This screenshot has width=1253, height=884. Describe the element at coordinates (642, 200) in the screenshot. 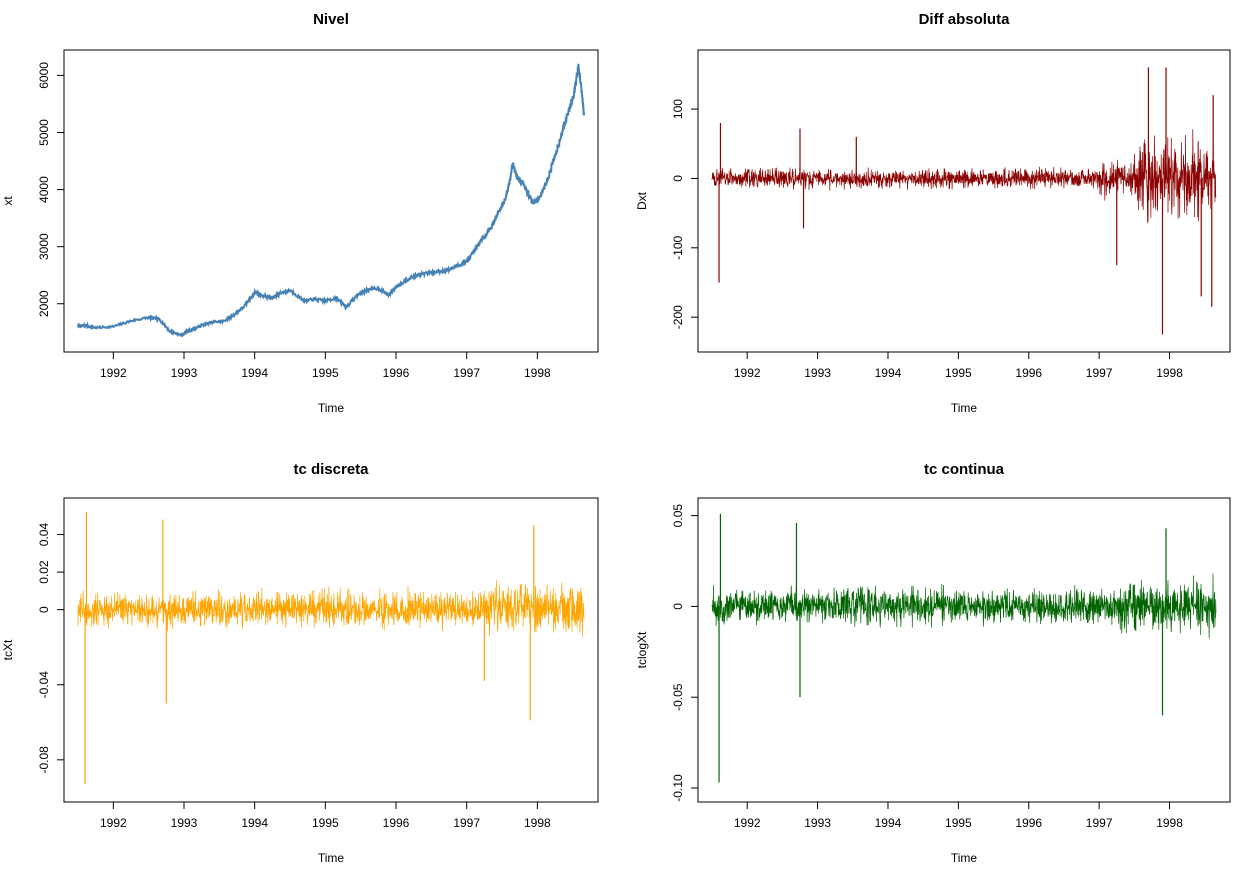

I see `y-axis-label: Dxt` at that location.